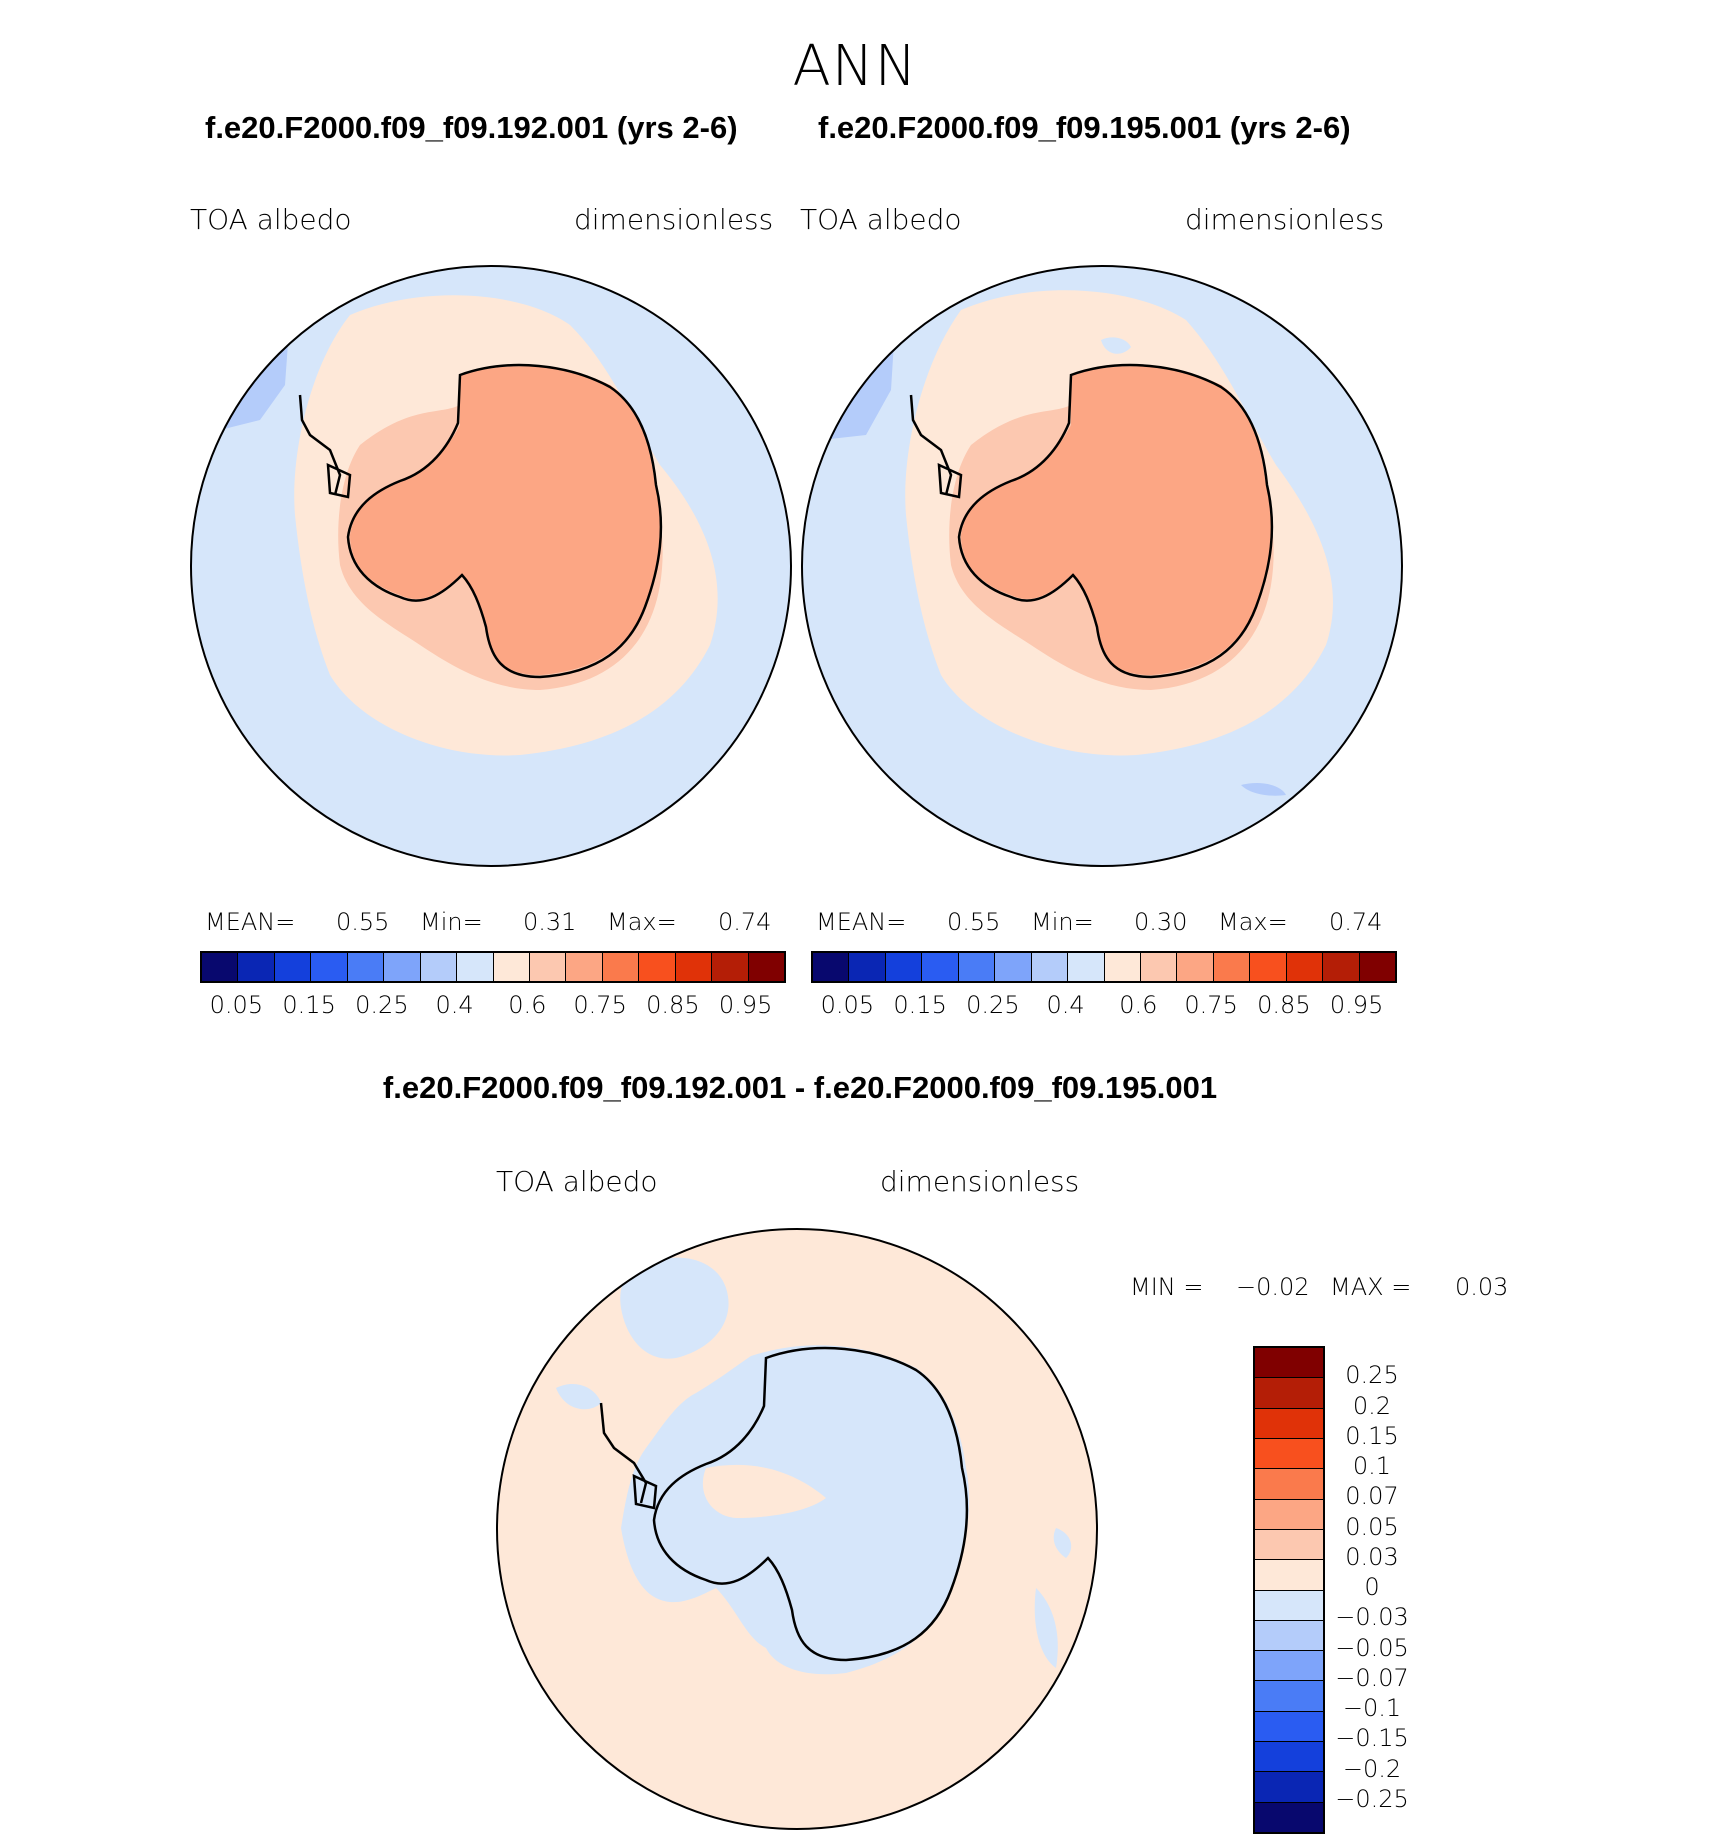  What do you see at coordinates (1084, 127) in the screenshot?
I see `case-title-right: f.e20.F2000.f09_f09.195.001 (yrs 2-6)` at bounding box center [1084, 127].